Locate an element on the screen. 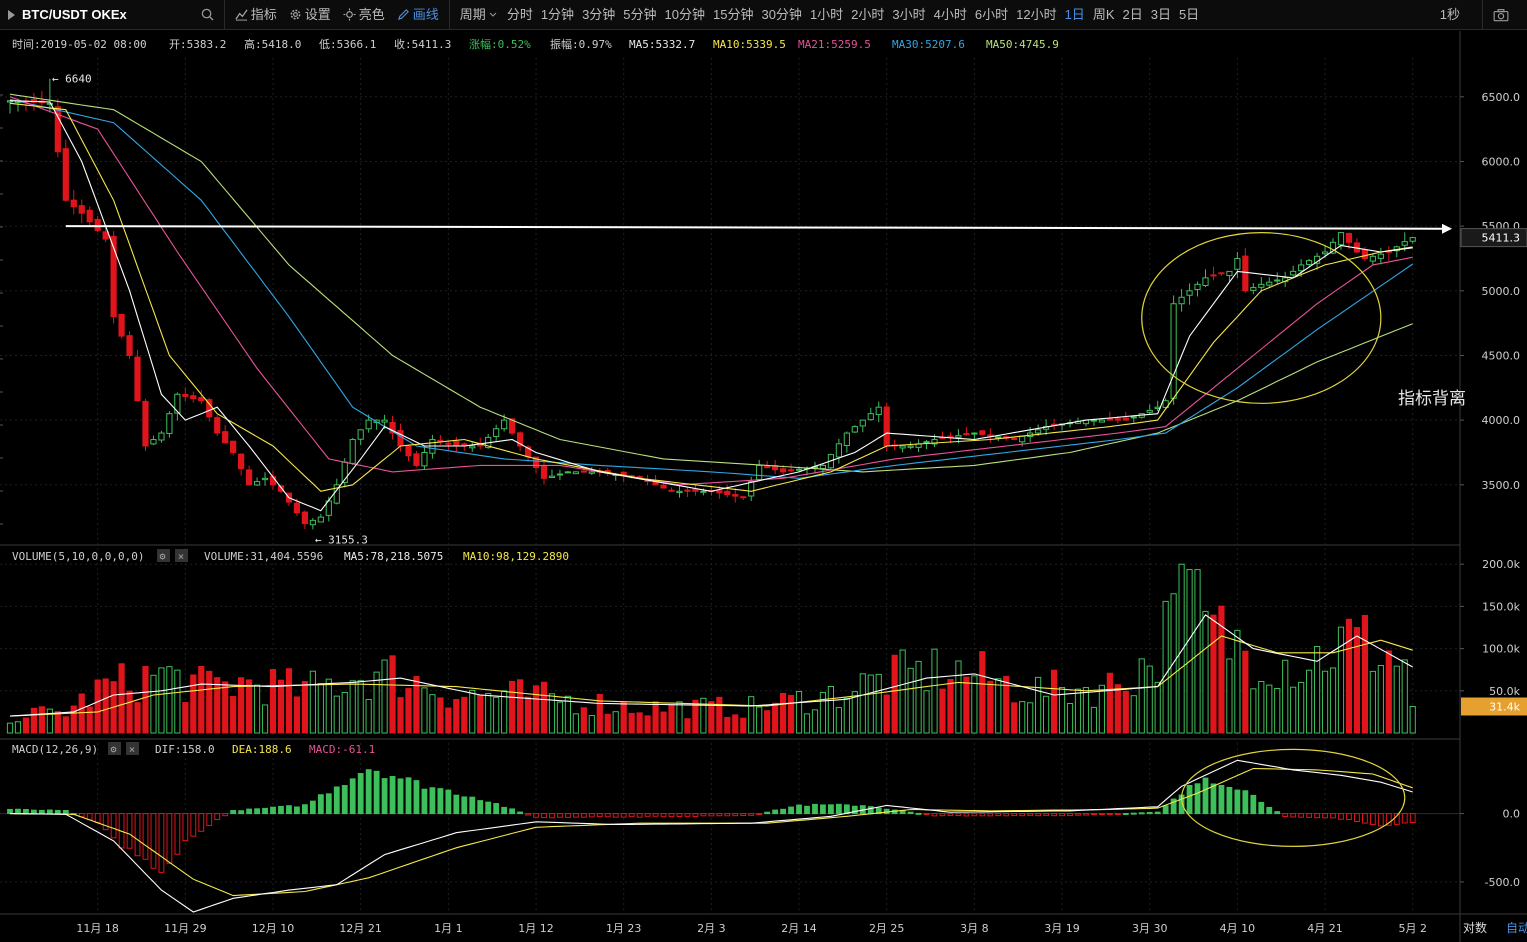 This screenshot has height=942, width=1527. period-option: 5日 is located at coordinates (1189, 14).